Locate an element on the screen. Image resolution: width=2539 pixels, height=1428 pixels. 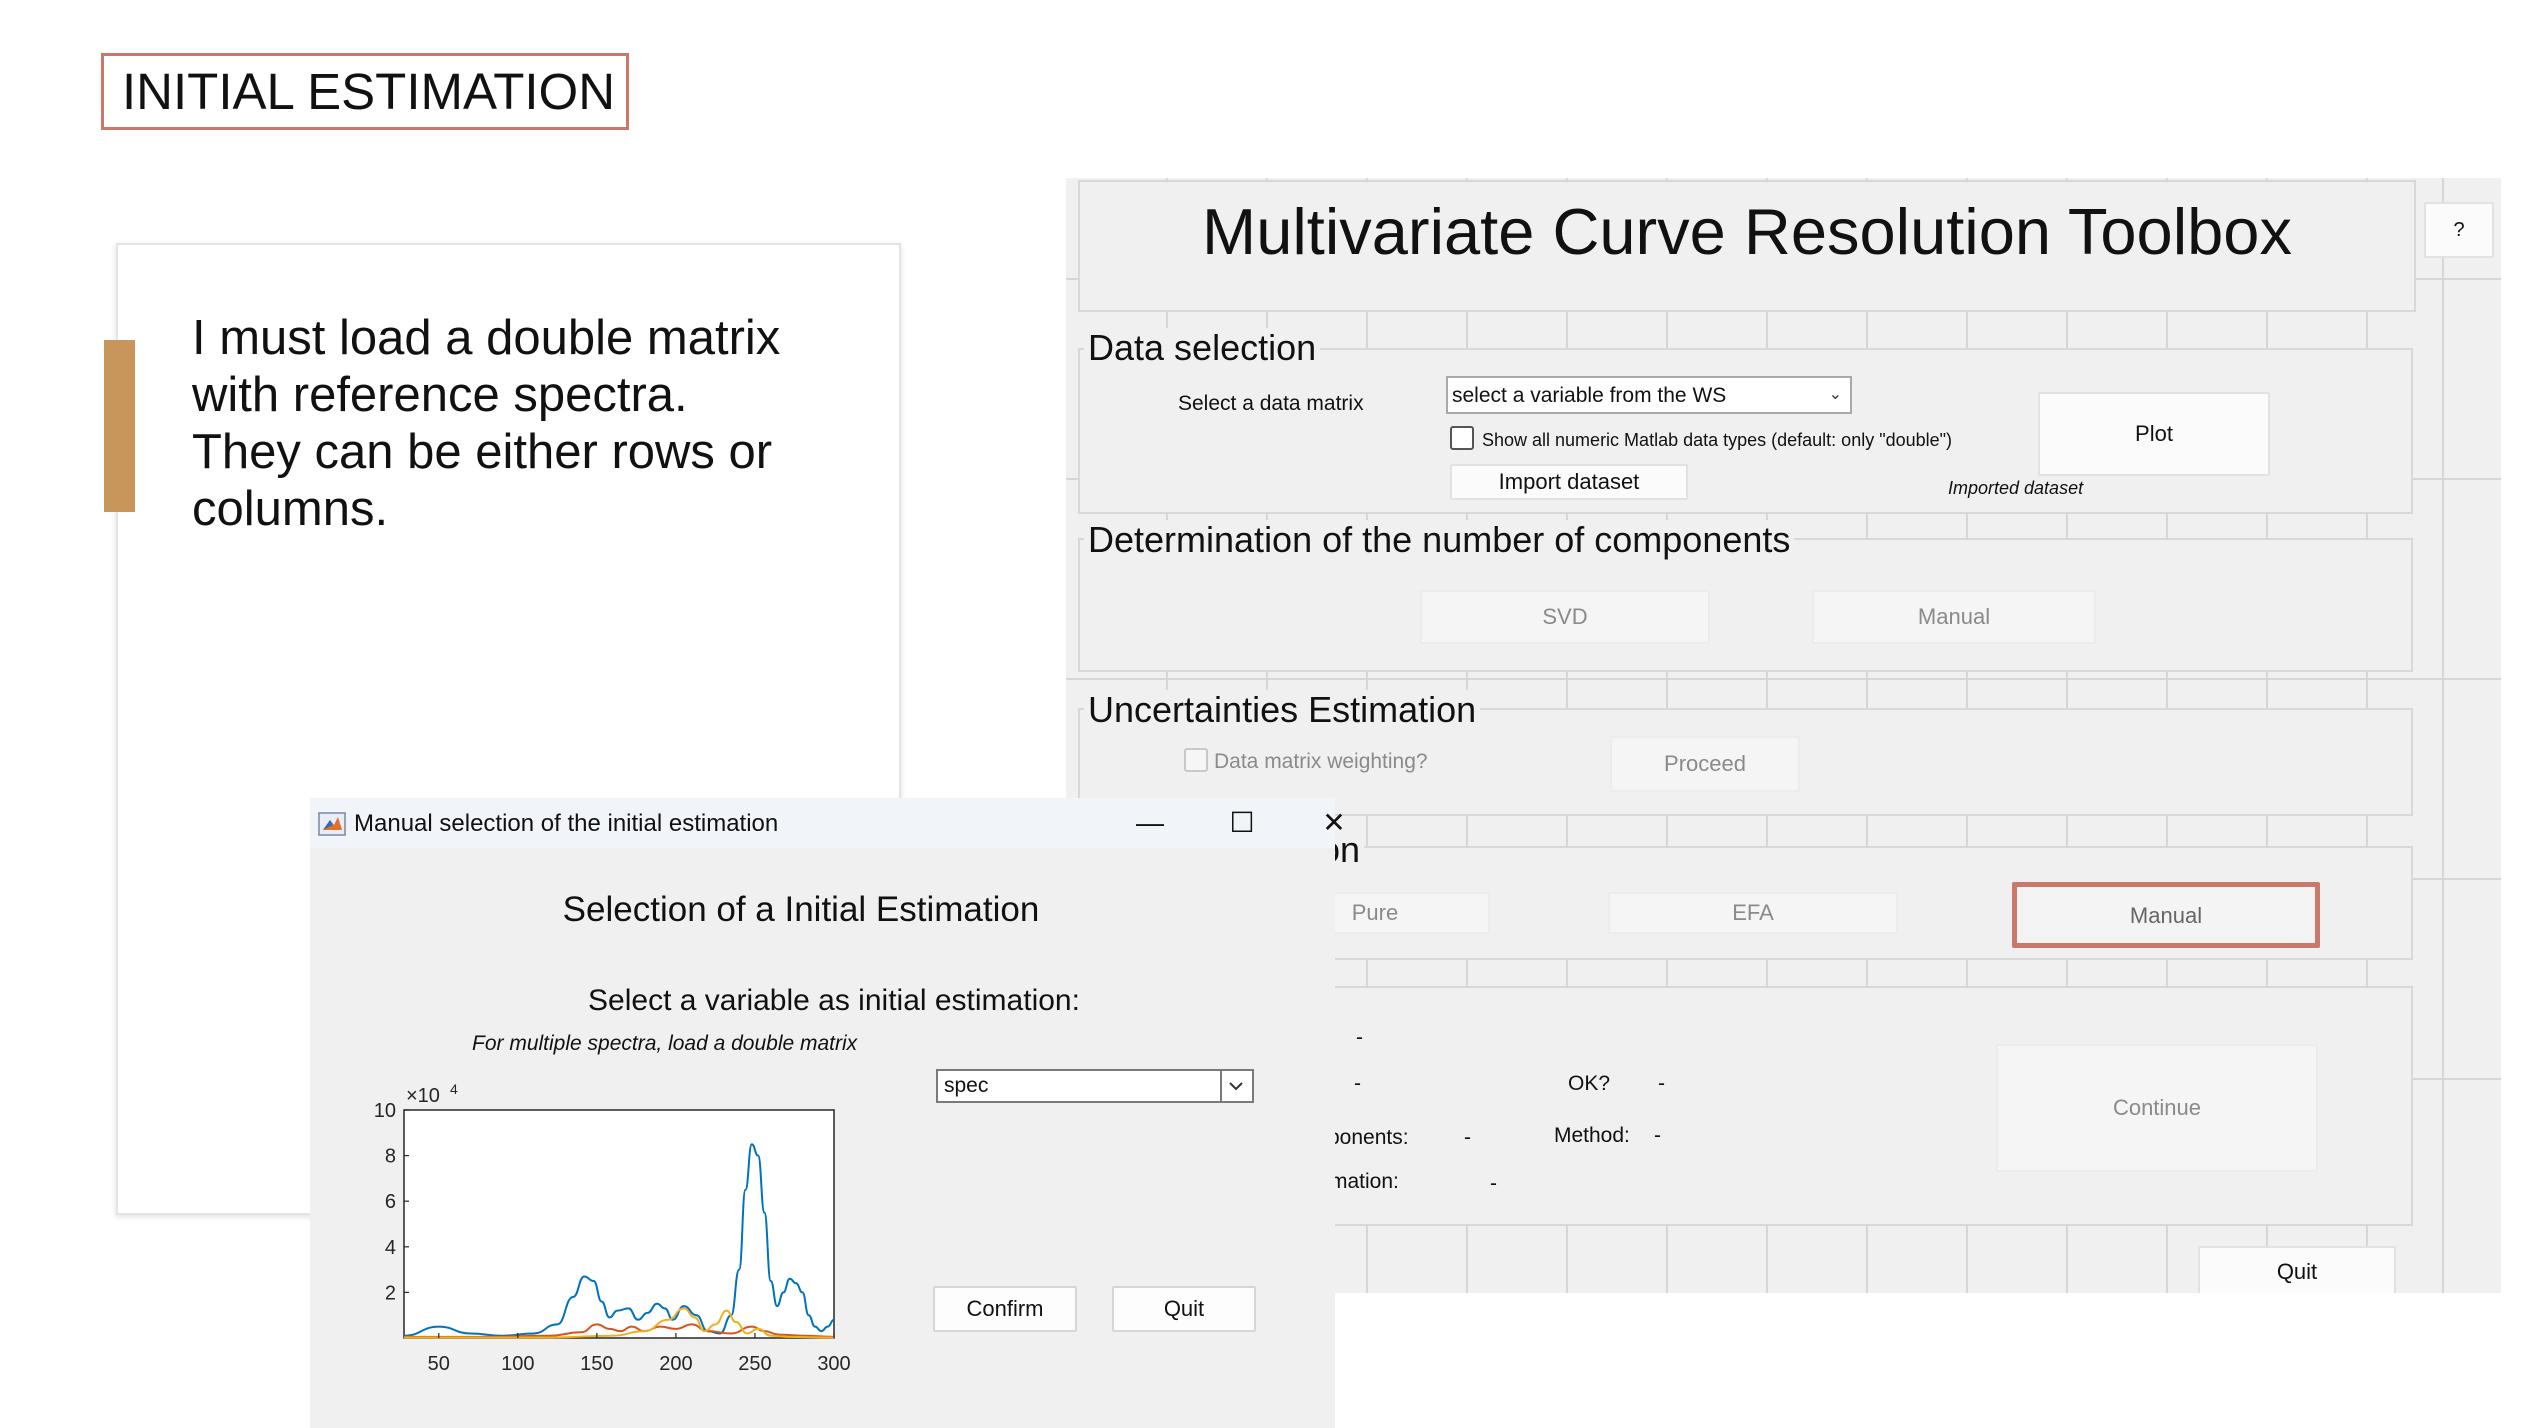
imported-dataset-label: Imported dataset is located at coordinates (2016, 488).